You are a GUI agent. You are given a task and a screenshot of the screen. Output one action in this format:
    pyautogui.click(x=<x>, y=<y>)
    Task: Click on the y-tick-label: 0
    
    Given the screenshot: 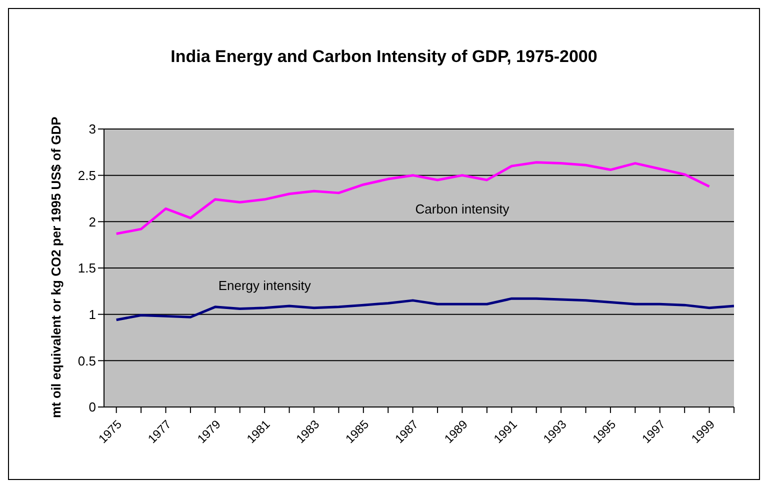 What is the action you would take?
    pyautogui.click(x=92, y=407)
    